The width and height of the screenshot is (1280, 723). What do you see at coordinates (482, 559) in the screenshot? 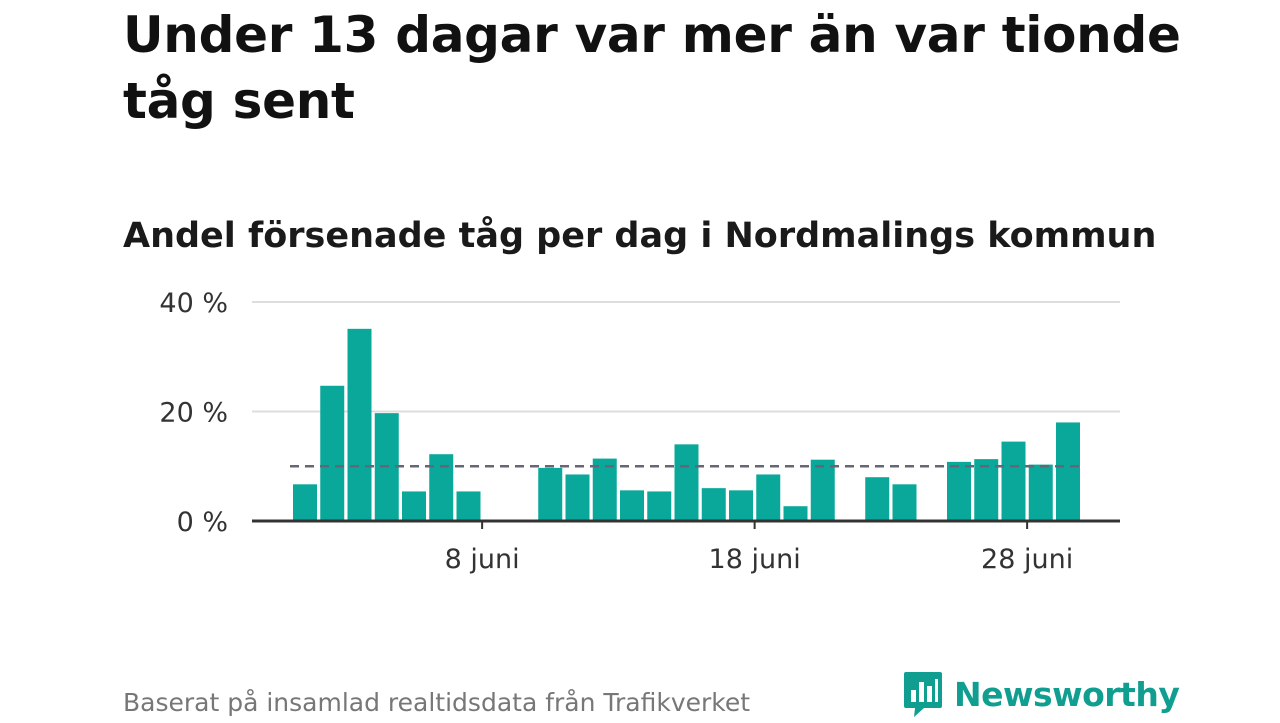
I see `x-tick-label: 8 juni` at bounding box center [482, 559].